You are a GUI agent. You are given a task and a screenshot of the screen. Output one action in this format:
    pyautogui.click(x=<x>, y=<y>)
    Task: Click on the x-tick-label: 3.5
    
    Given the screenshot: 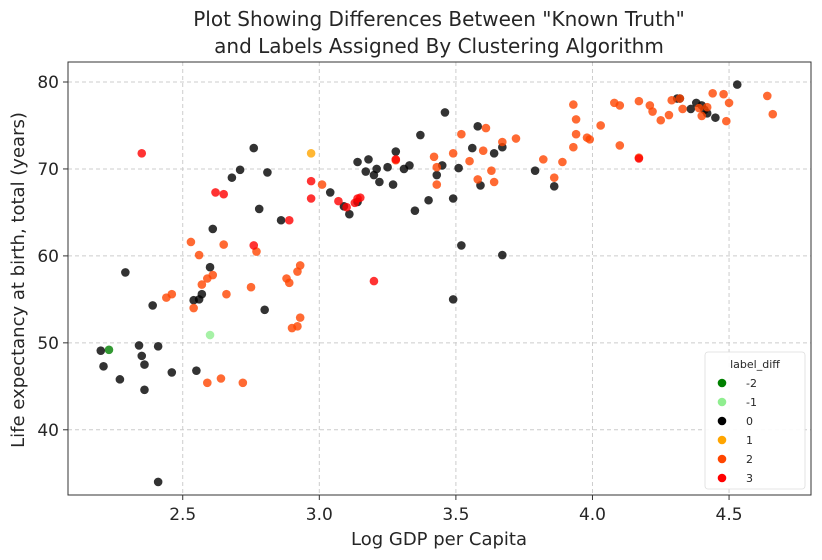 What is the action you would take?
    pyautogui.click(x=455, y=515)
    